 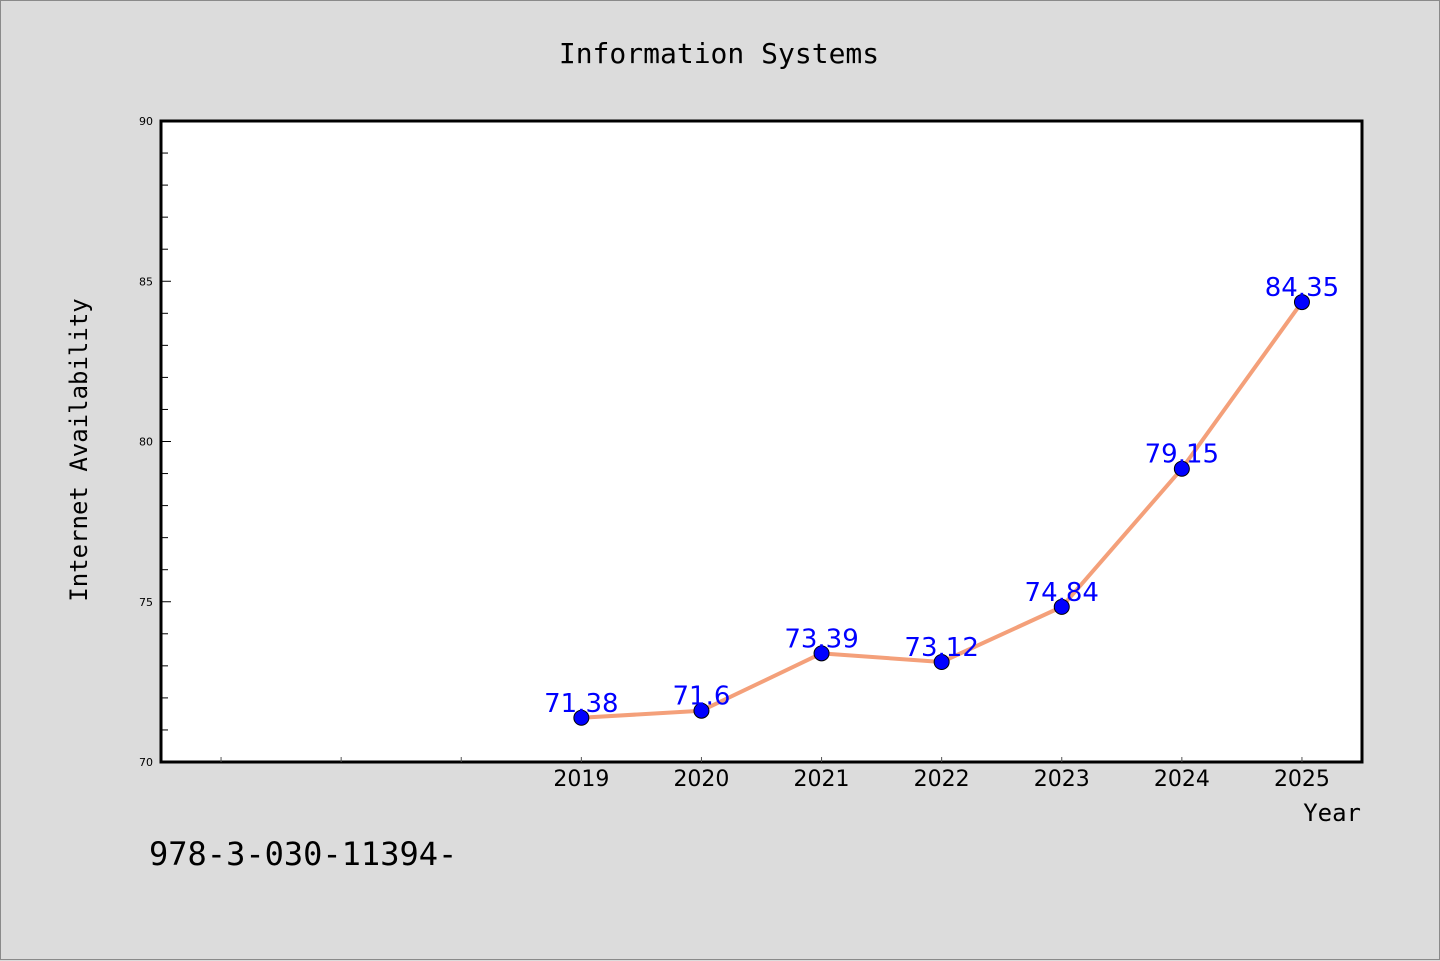 I want to click on x-tick-label: 2023, so click(x=1062, y=779).